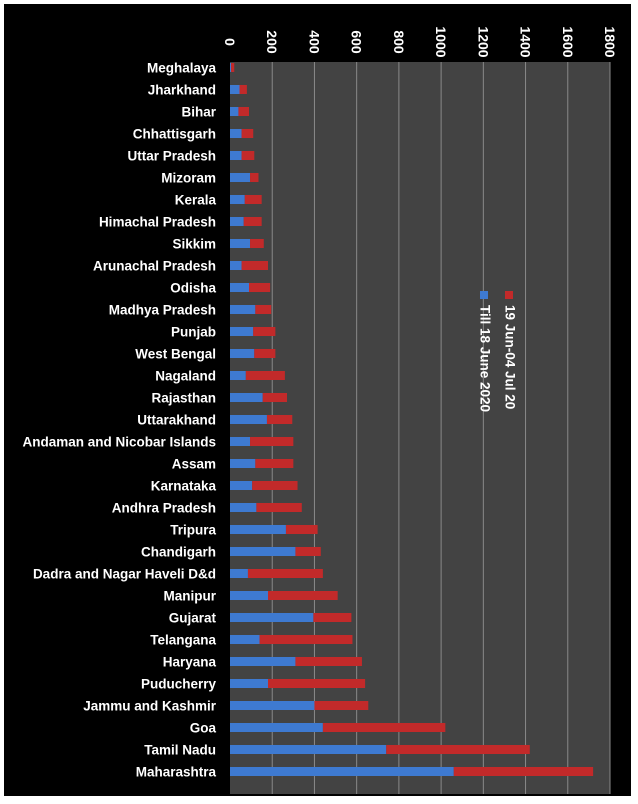 The image size is (638, 804). Describe the element at coordinates (188, 178) in the screenshot. I see `category-label-5: Mizoram` at that location.